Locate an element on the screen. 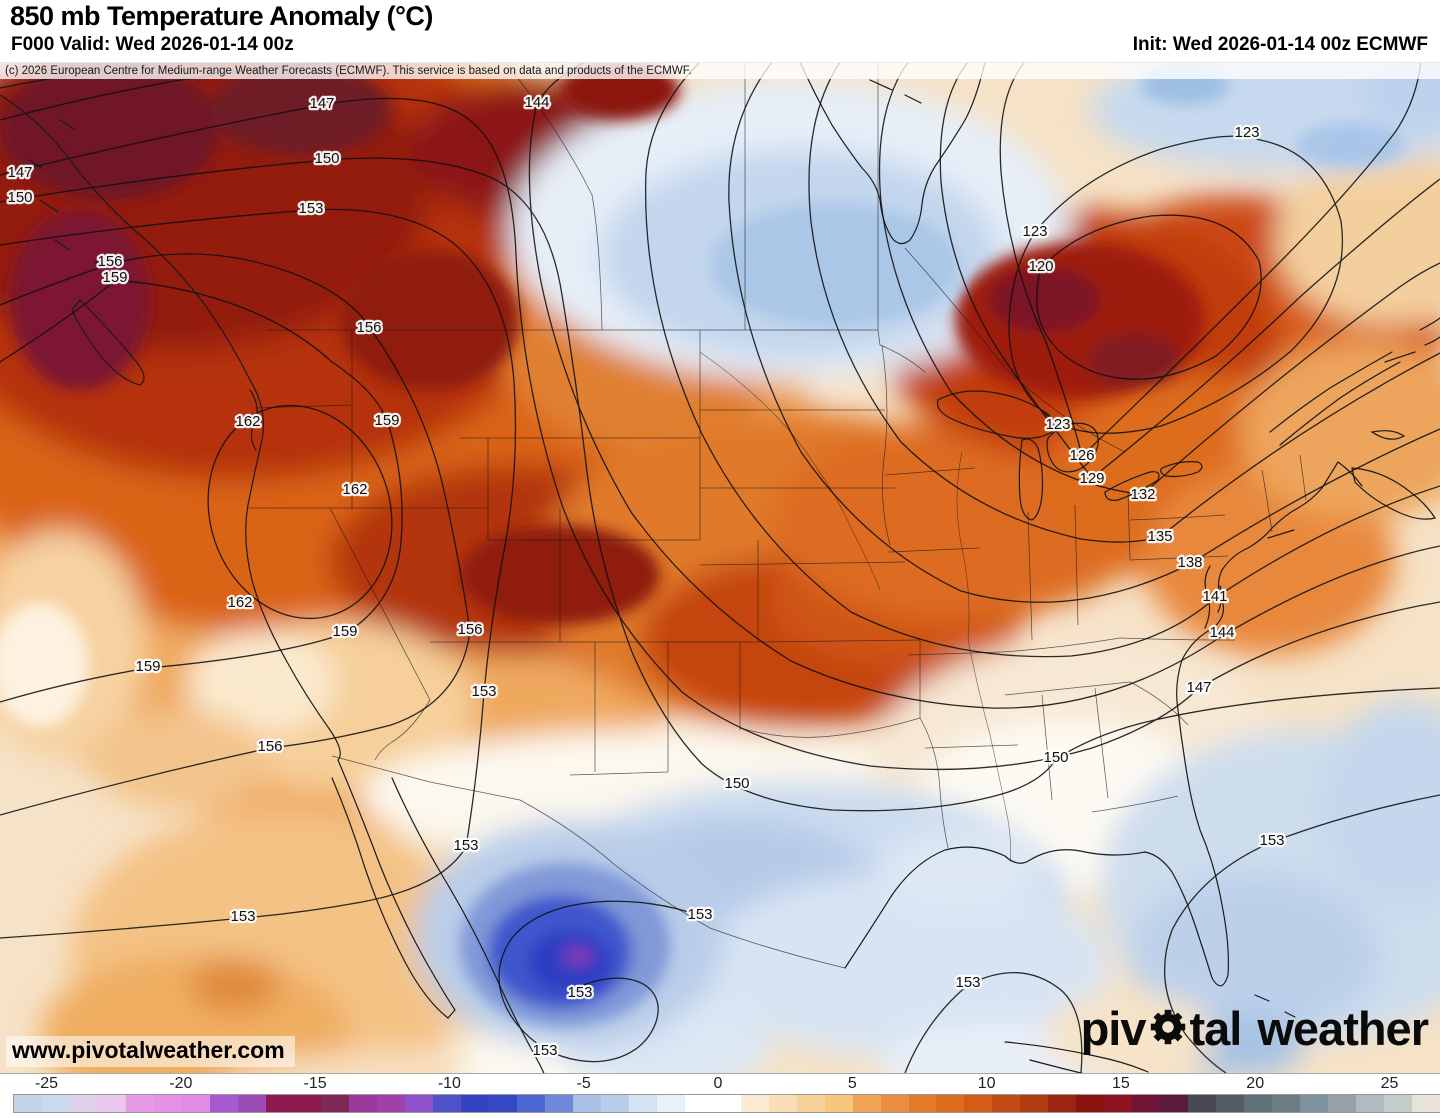 The image size is (1440, 1118). contour-label: 126 is located at coordinates (1081, 455).